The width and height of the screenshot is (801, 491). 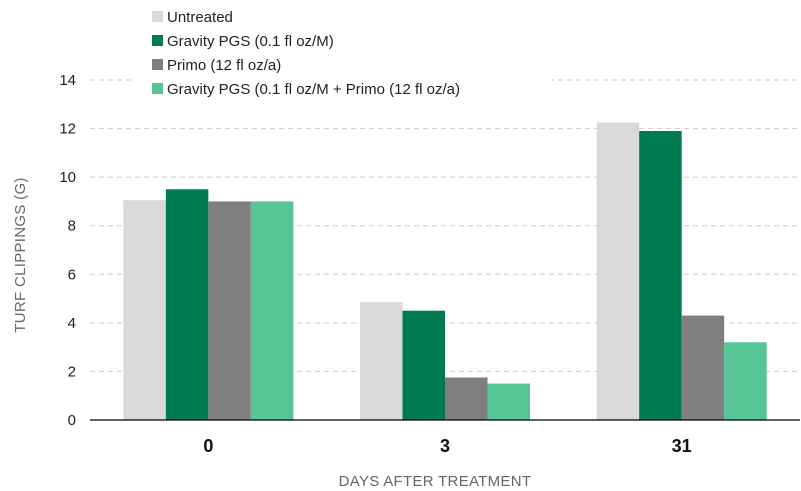 What do you see at coordinates (208, 446) in the screenshot?
I see `x-tick-label: 0` at bounding box center [208, 446].